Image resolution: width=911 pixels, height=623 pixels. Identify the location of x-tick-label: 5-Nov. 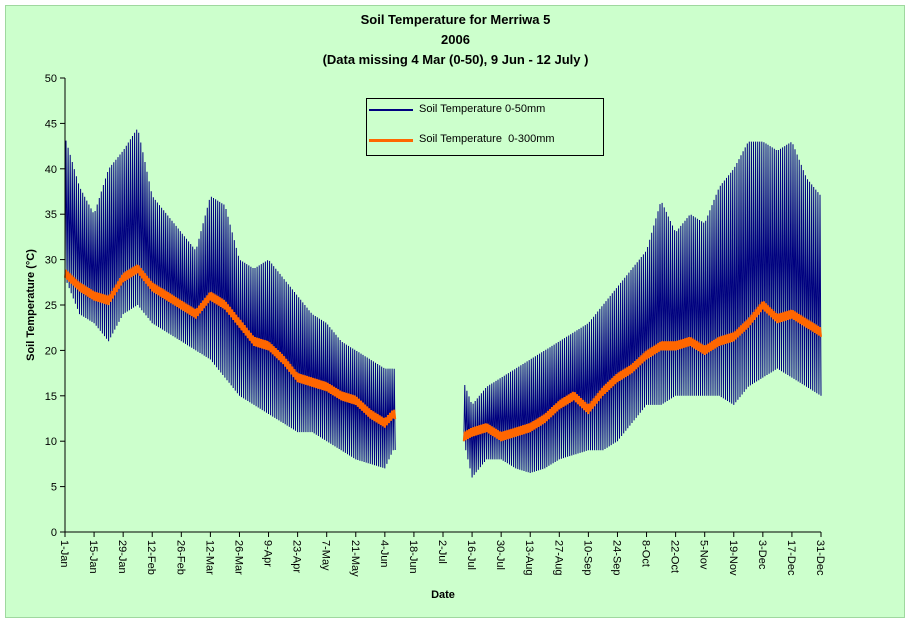
(704, 555).